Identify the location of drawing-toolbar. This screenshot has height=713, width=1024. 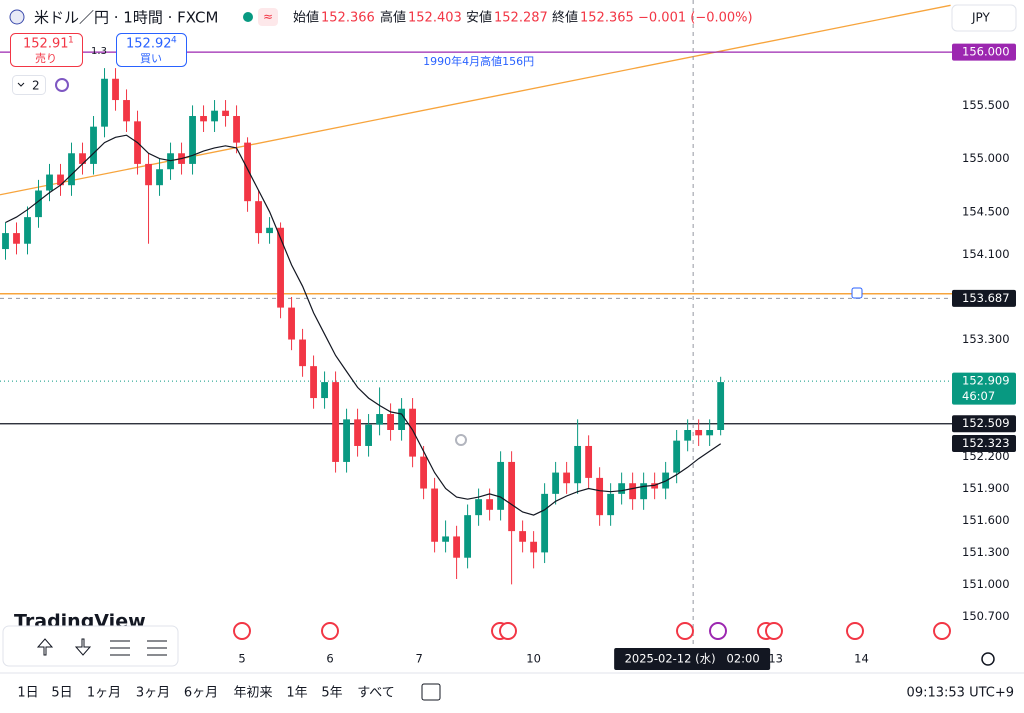
(90, 646).